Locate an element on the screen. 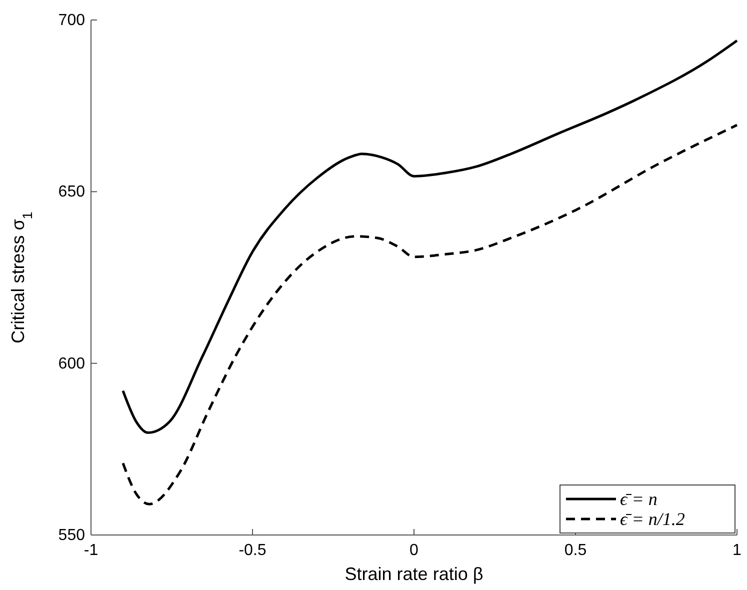  x-tick-label: -1 is located at coordinates (91, 550).